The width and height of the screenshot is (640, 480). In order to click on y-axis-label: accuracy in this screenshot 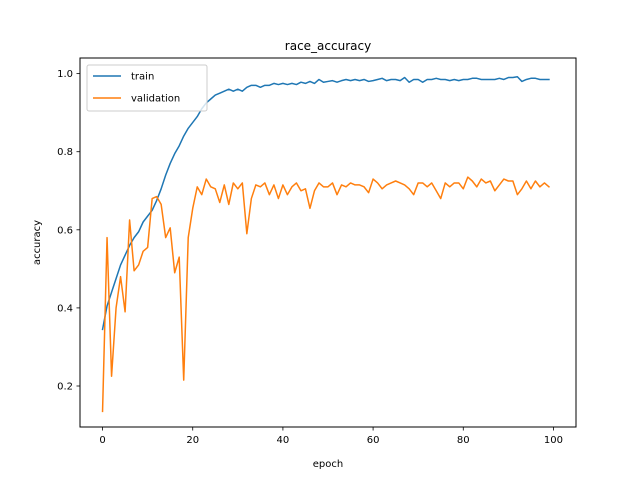, I will do `click(37, 242)`.